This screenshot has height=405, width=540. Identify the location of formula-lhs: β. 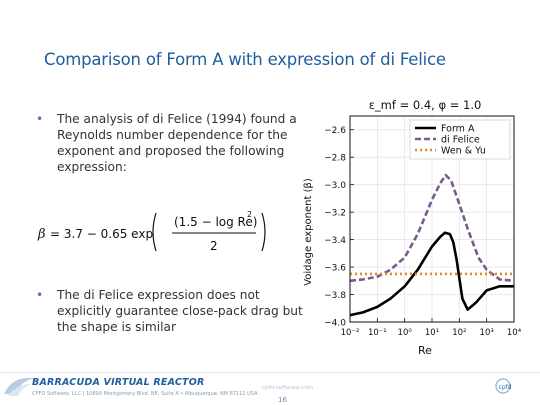
(41, 234).